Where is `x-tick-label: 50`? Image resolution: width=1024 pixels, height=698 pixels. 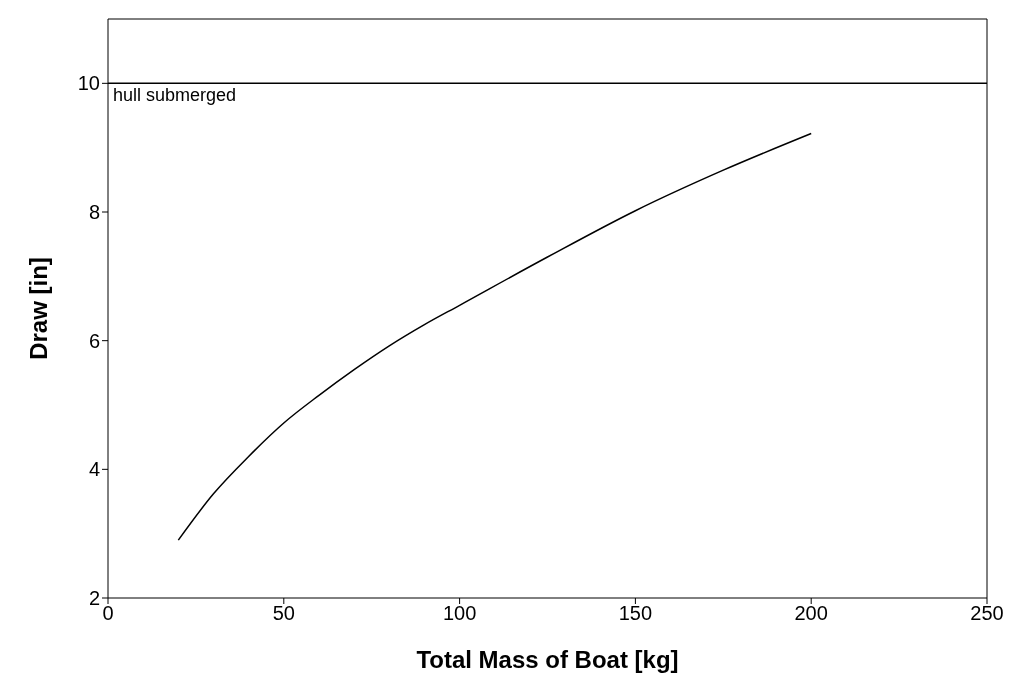 x-tick-label: 50 is located at coordinates (283, 613).